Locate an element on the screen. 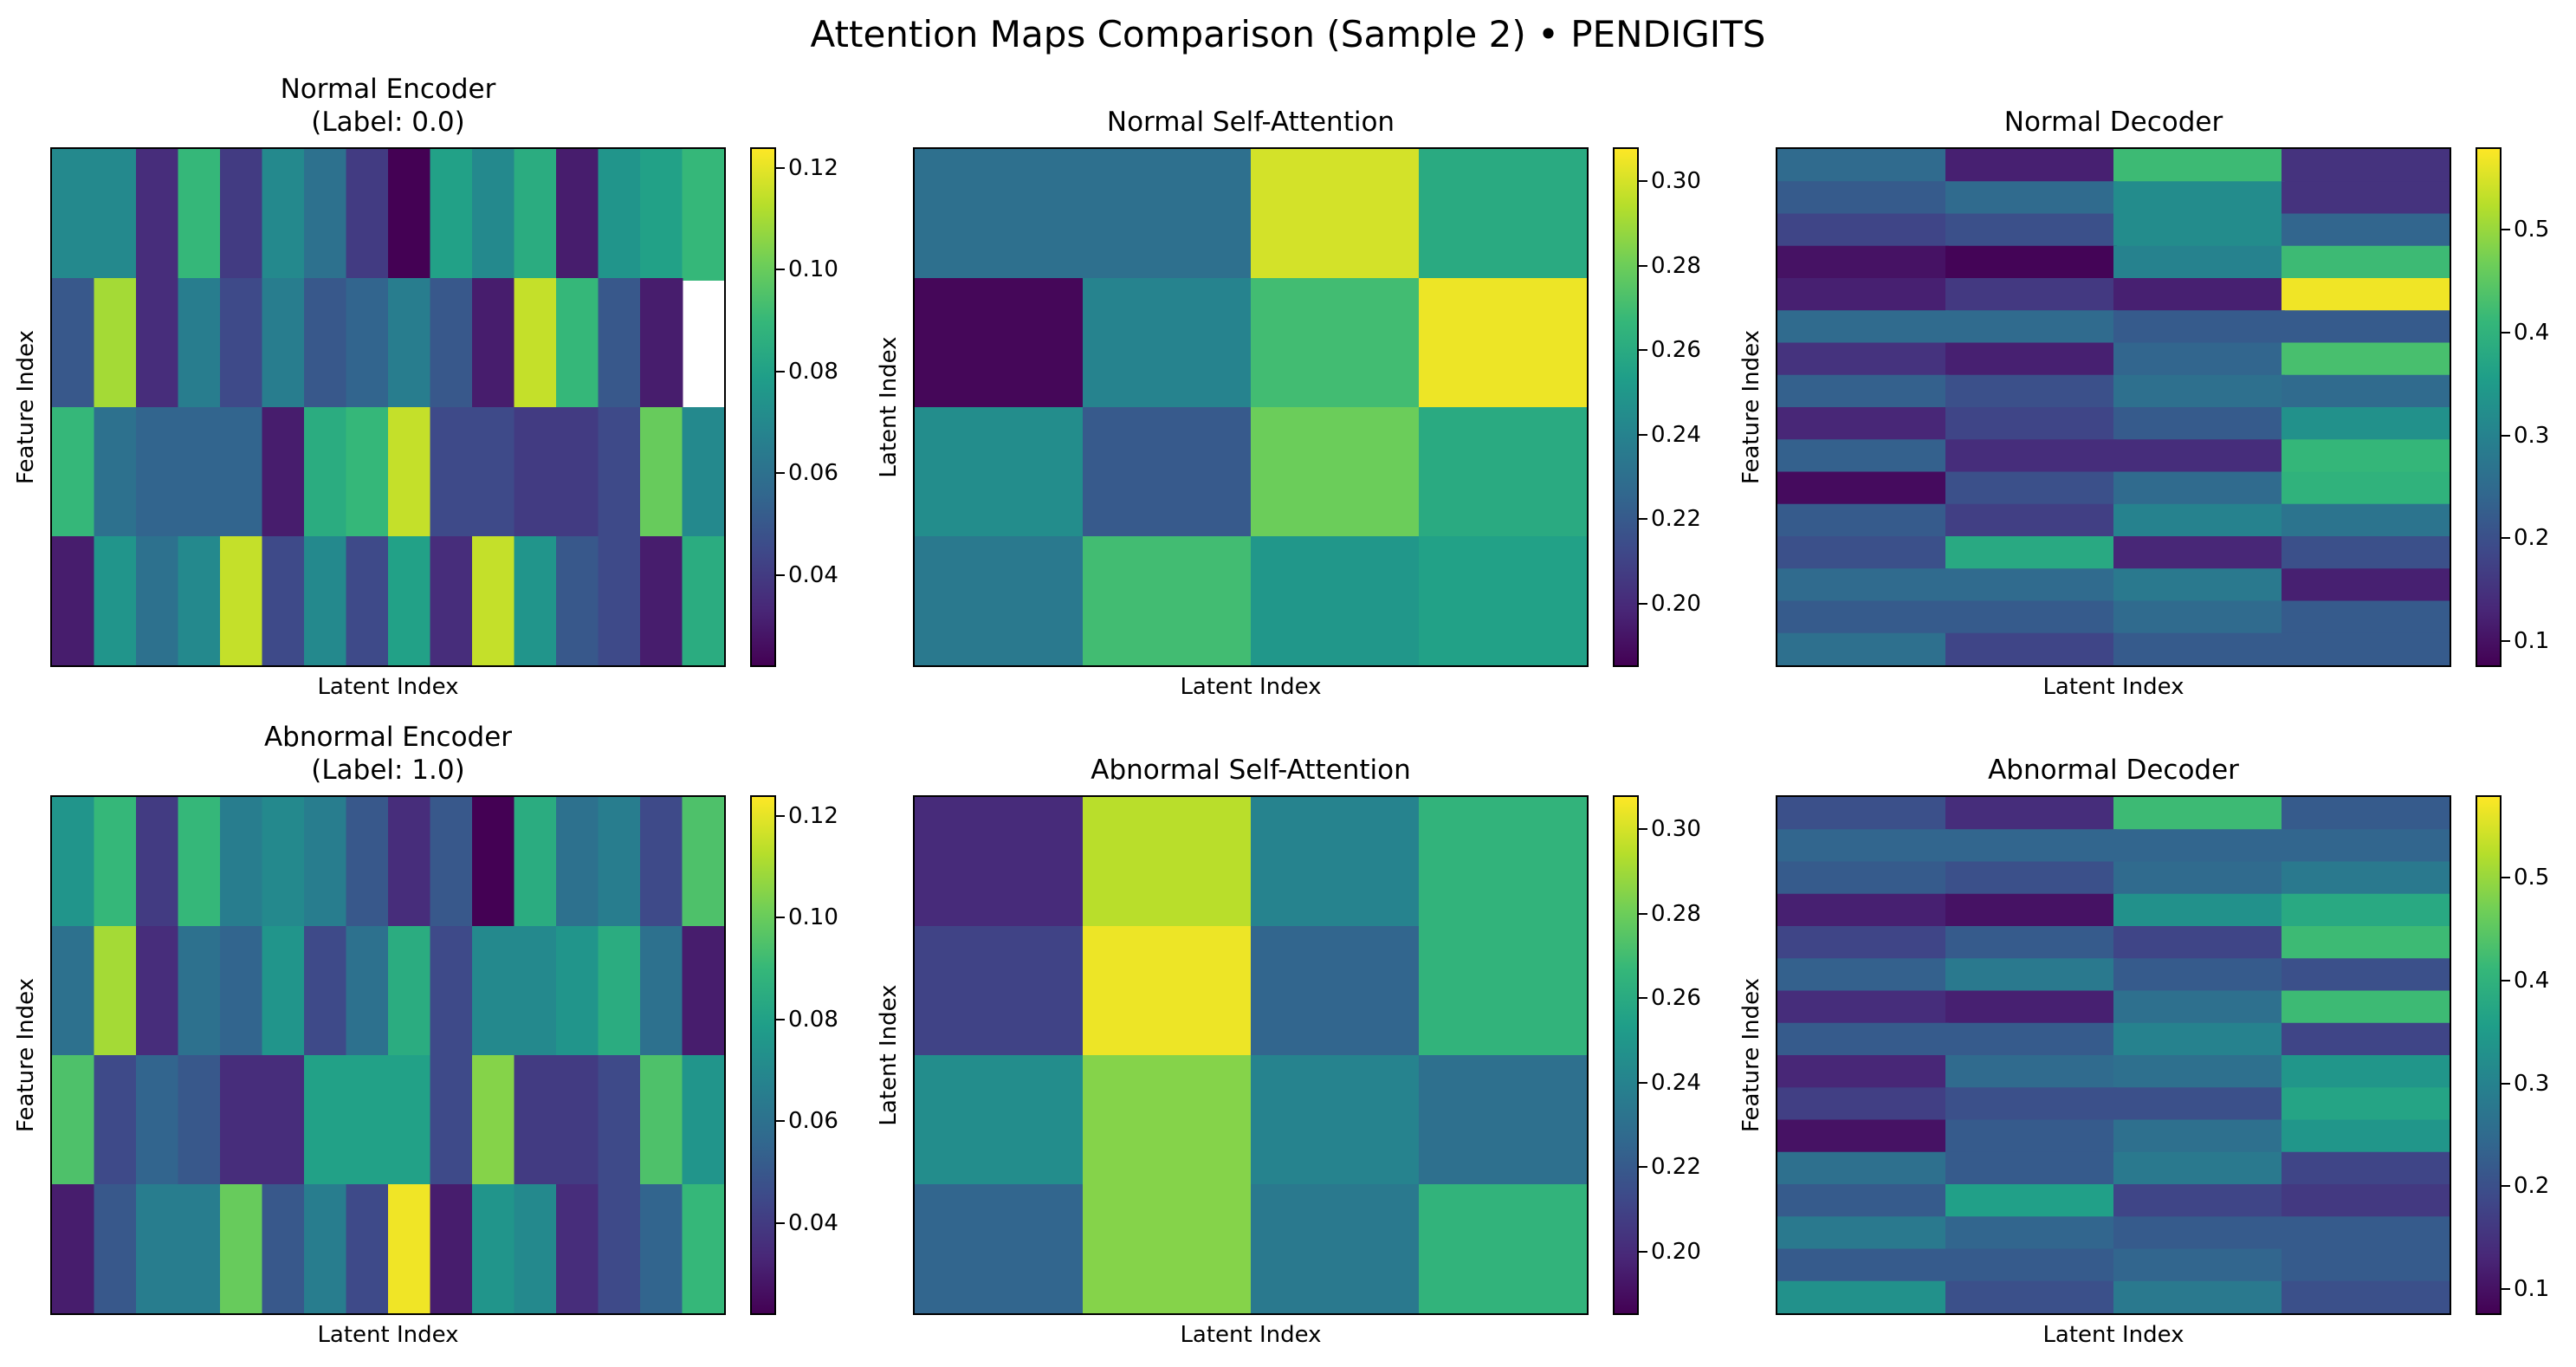 This screenshot has height=1367, width=2576. colorbar-tick-label: 0.2 is located at coordinates (2532, 1186).